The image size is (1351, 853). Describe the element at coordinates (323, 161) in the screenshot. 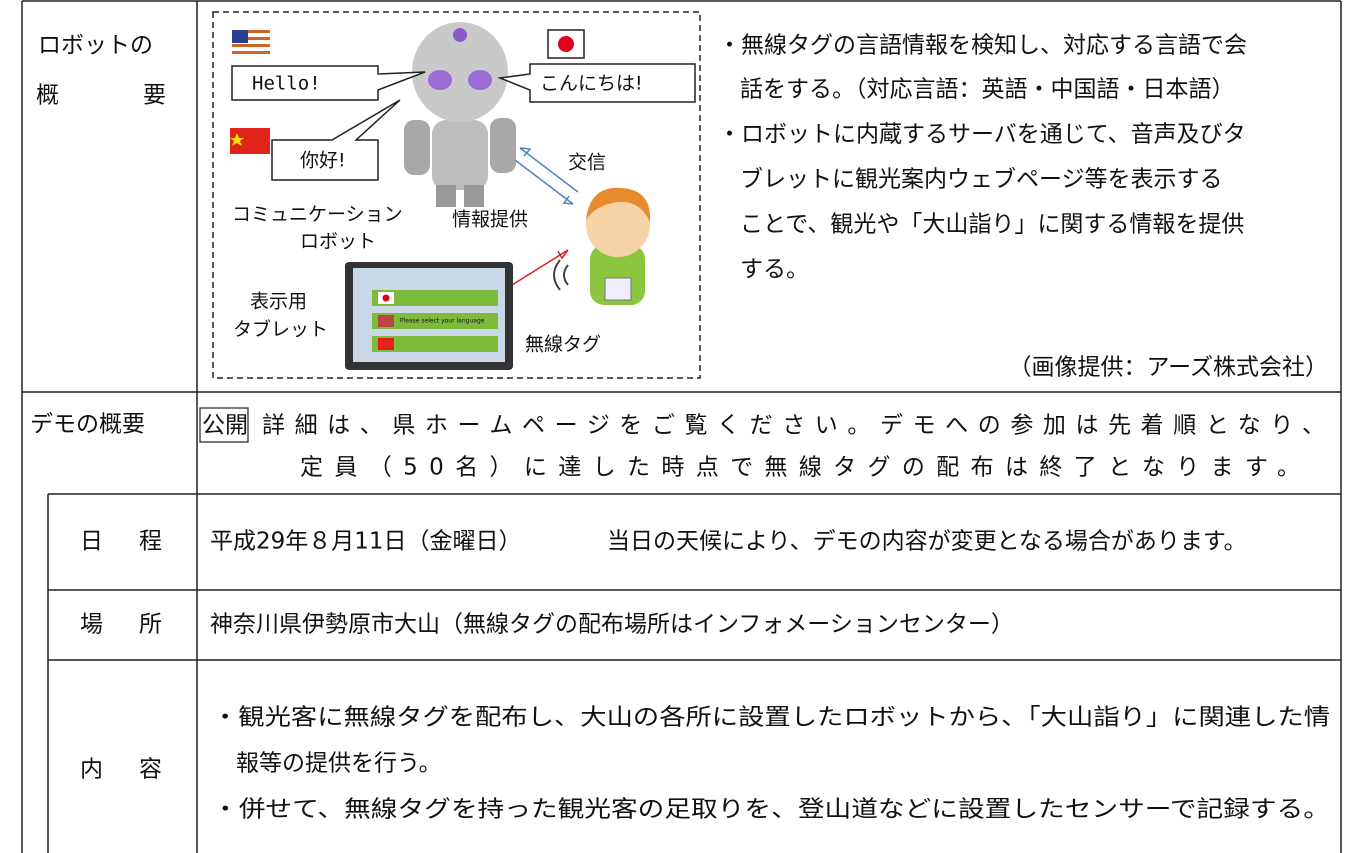

I see `speech-text: 你好!` at that location.